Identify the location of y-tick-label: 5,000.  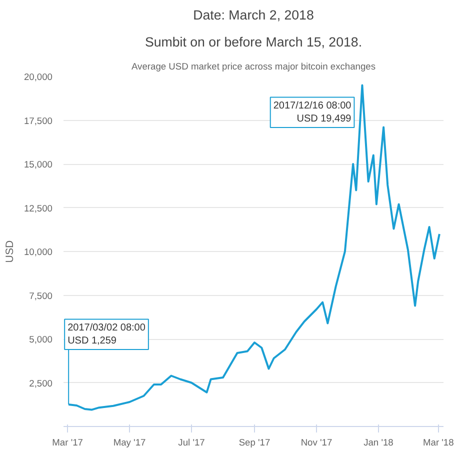
(40, 339).